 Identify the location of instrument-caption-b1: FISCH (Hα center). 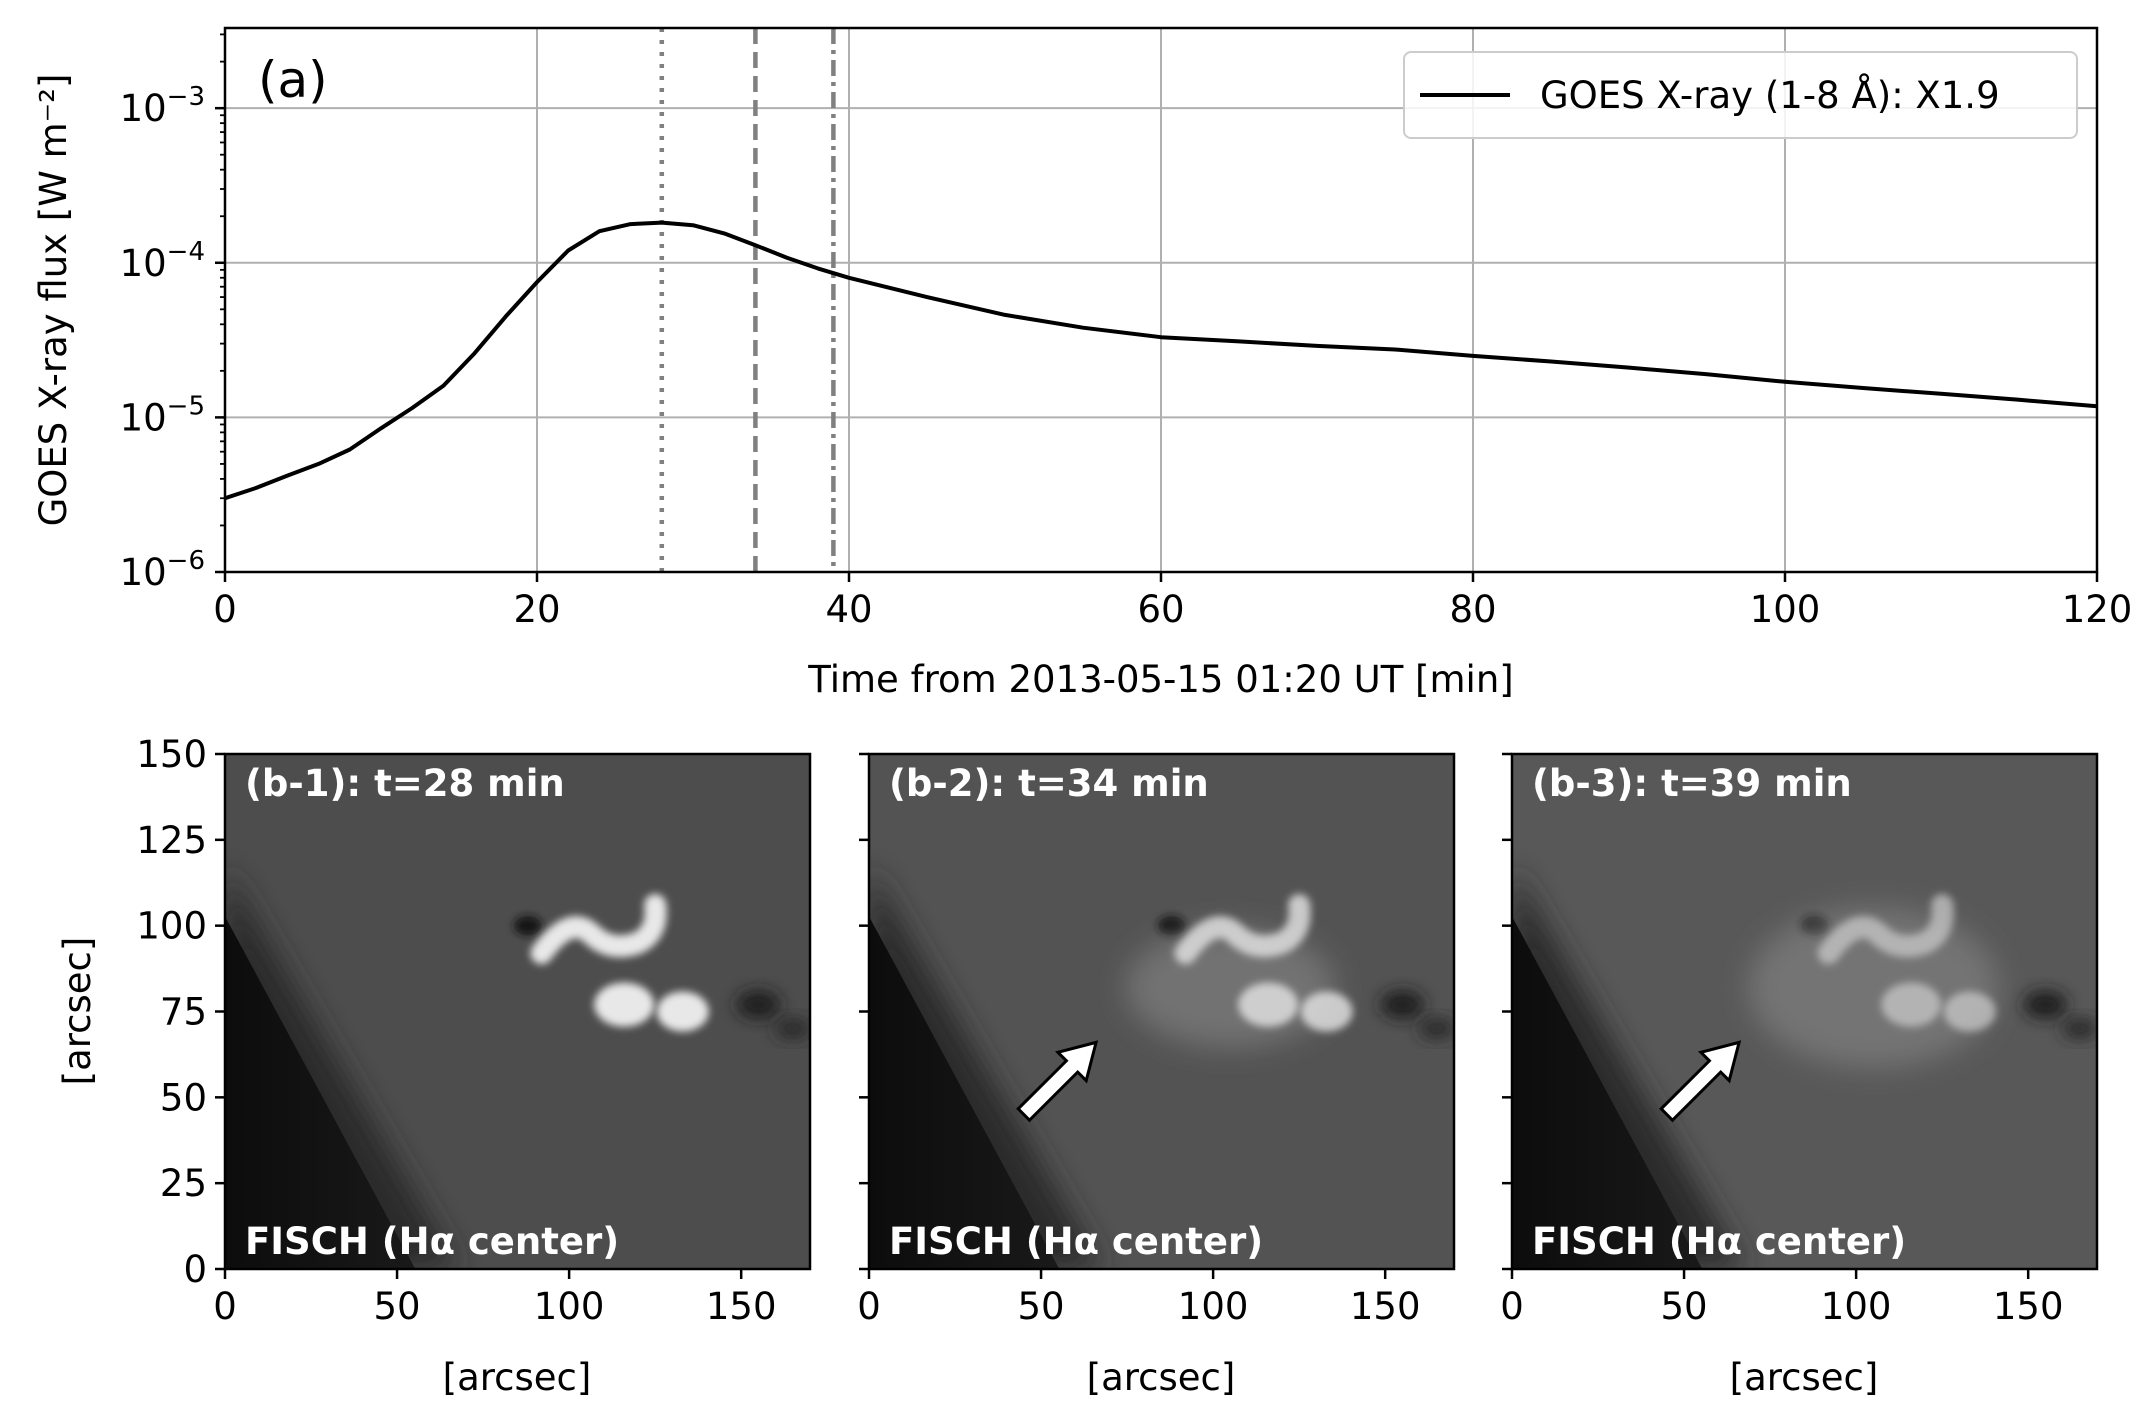
(432, 1241).